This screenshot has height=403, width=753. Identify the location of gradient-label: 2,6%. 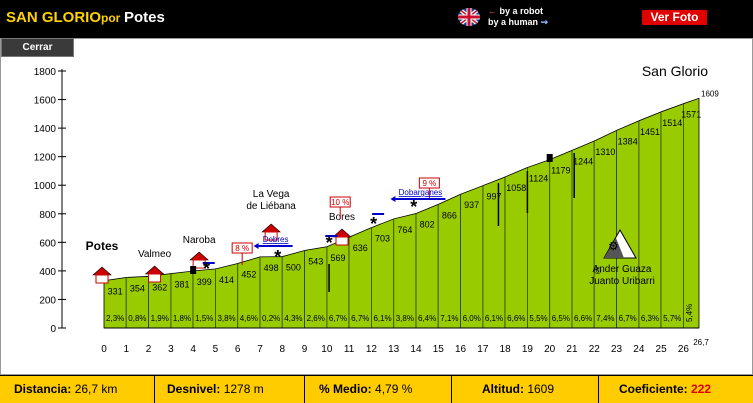
(316, 318).